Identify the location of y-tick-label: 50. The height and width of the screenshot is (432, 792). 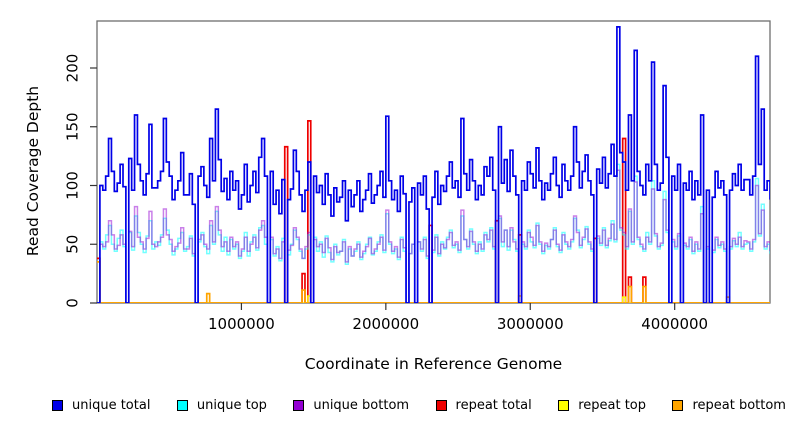
(73, 244).